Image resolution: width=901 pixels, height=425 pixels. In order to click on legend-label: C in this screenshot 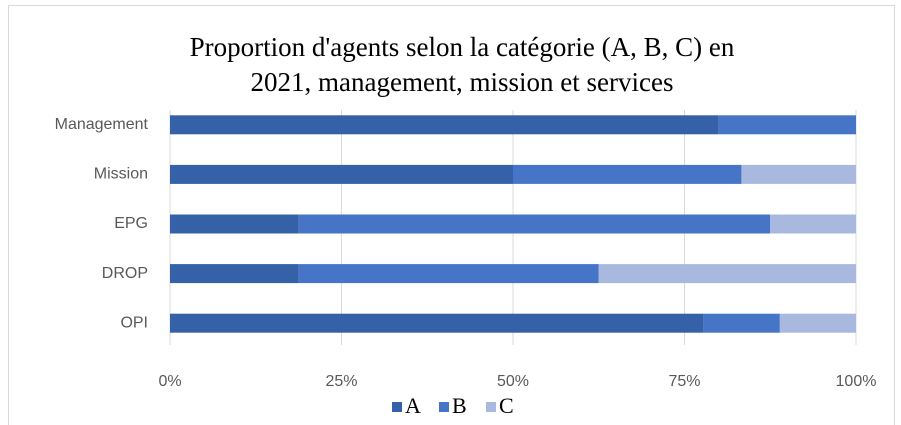, I will do `click(506, 405)`.